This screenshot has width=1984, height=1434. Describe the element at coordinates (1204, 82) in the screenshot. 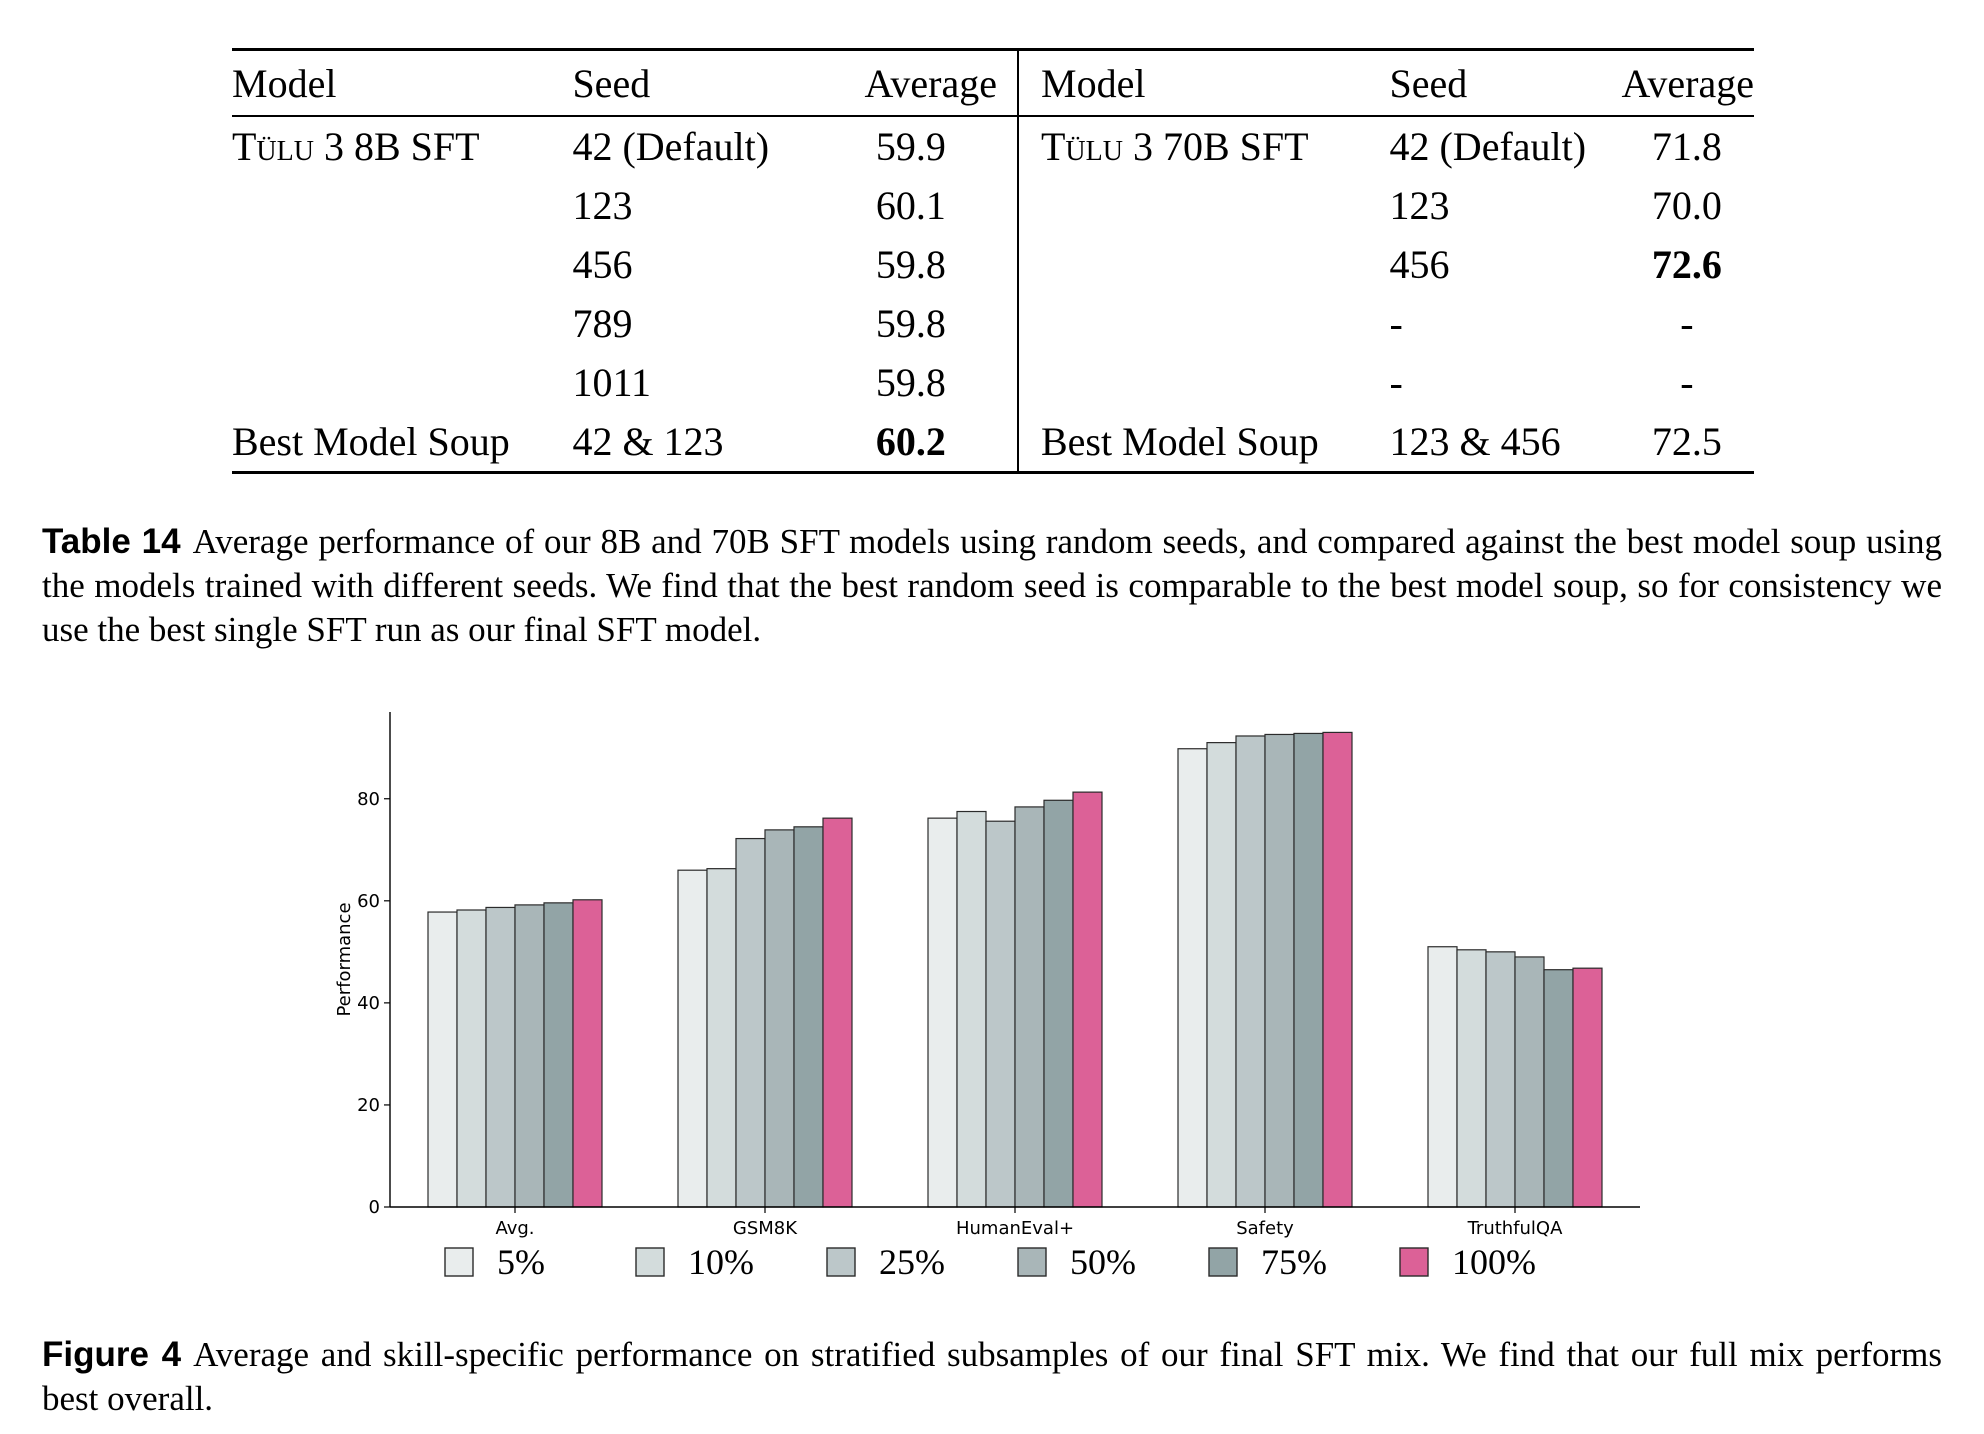

I see `header-model-70b: Model` at that location.